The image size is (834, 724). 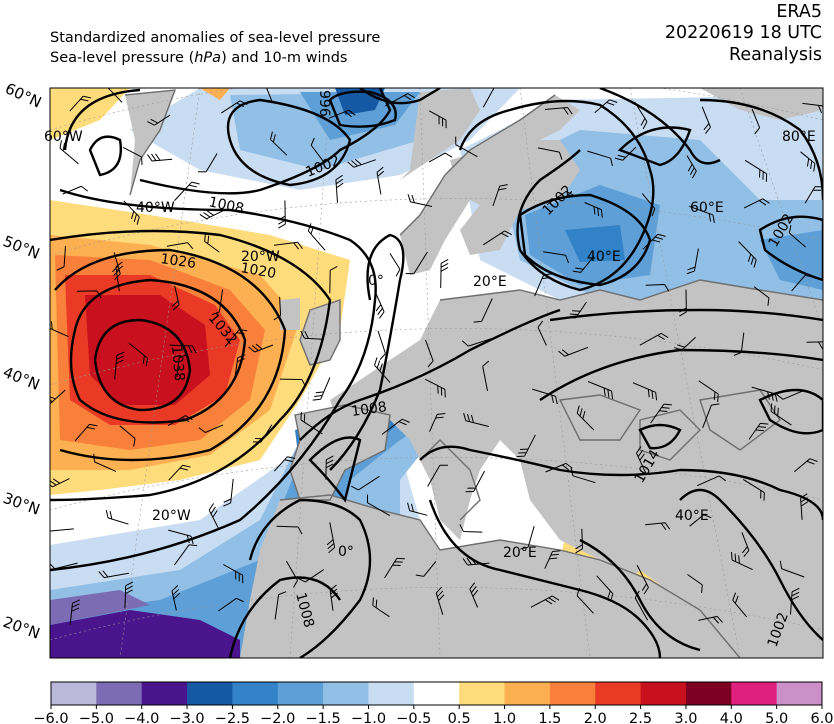 I want to click on lat-label: 50°N, so click(x=22, y=247).